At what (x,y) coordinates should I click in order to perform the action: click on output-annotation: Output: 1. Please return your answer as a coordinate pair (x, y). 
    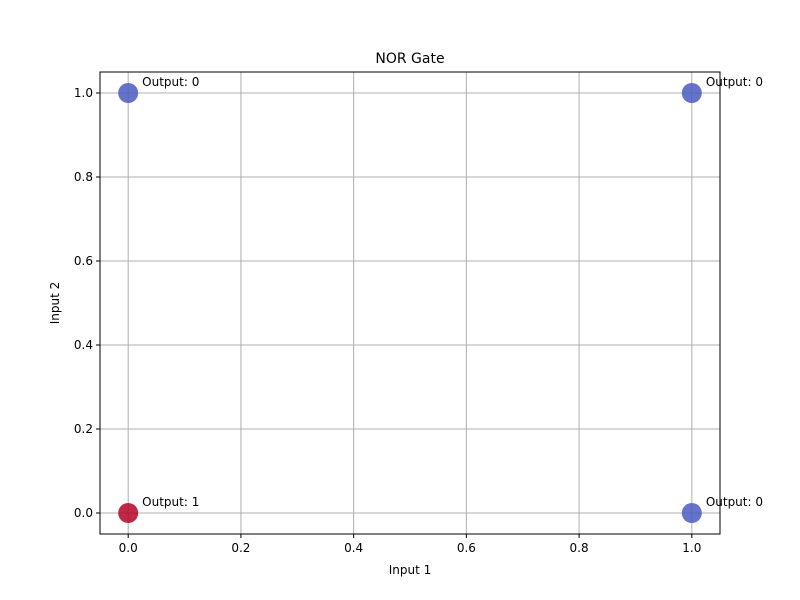
    Looking at the image, I should click on (170, 502).